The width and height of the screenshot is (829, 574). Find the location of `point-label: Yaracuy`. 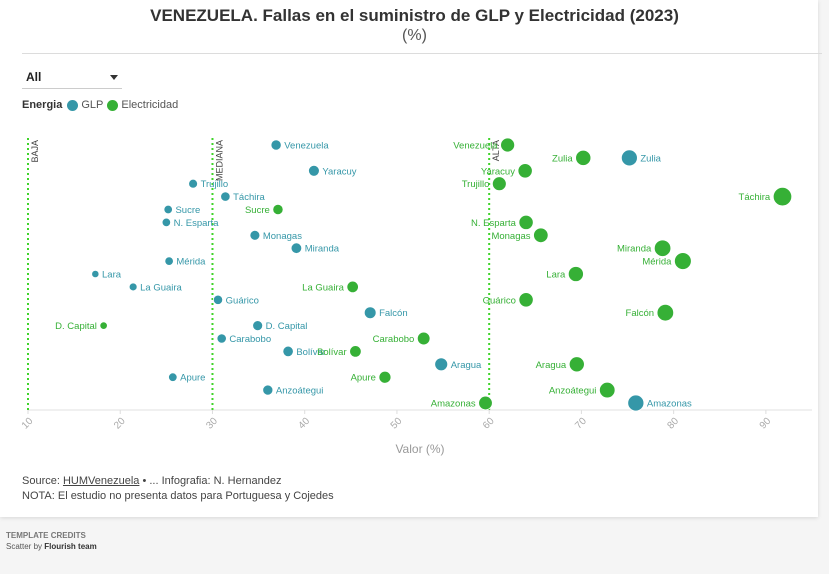

point-label: Yaracuy is located at coordinates (498, 171).